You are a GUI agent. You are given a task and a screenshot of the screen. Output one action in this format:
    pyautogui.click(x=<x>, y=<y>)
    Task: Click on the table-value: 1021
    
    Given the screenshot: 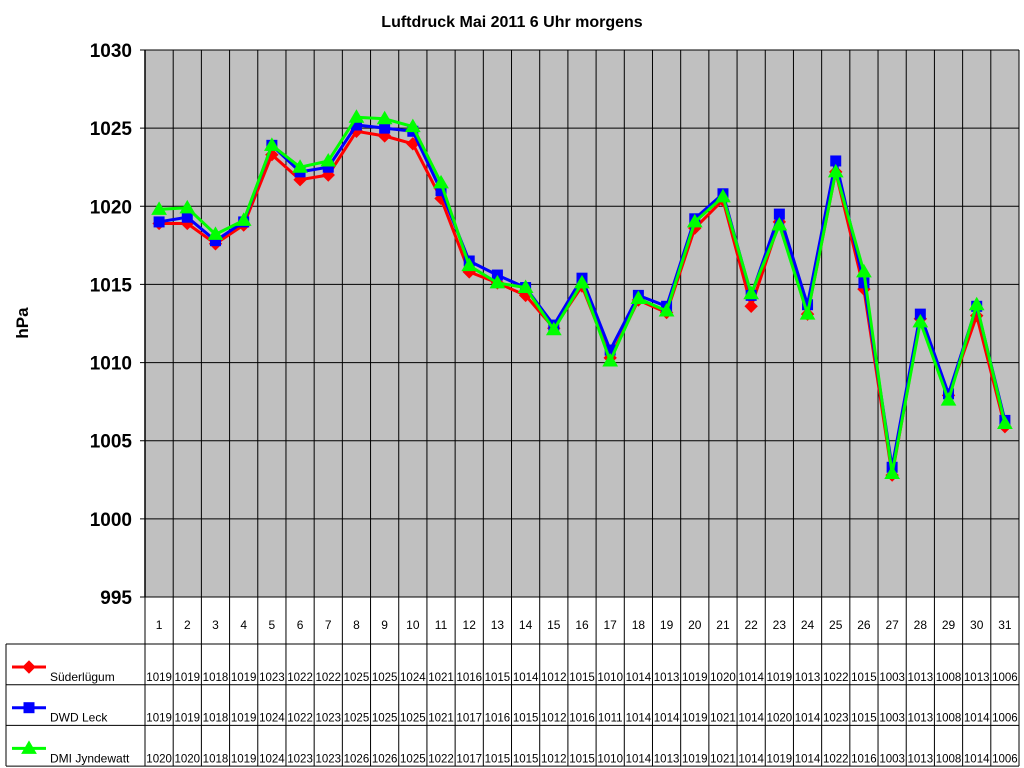 What is the action you would take?
    pyautogui.click(x=723, y=719)
    